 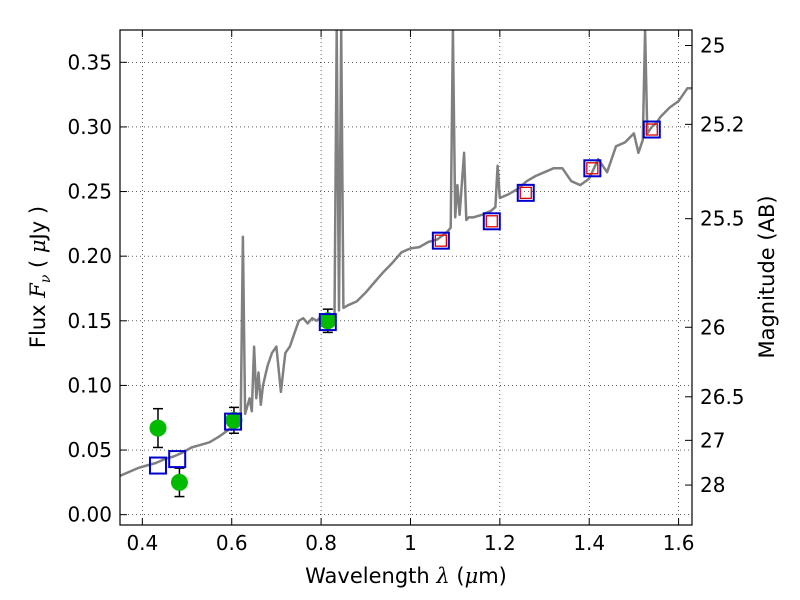 I want to click on y2-tick-label: 26.5, so click(x=722, y=397).